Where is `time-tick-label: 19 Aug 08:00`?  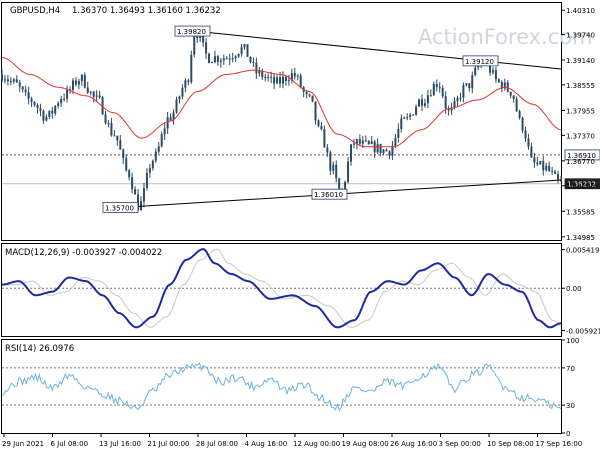
time-tick-label: 19 Aug 08:00 is located at coordinates (365, 444).